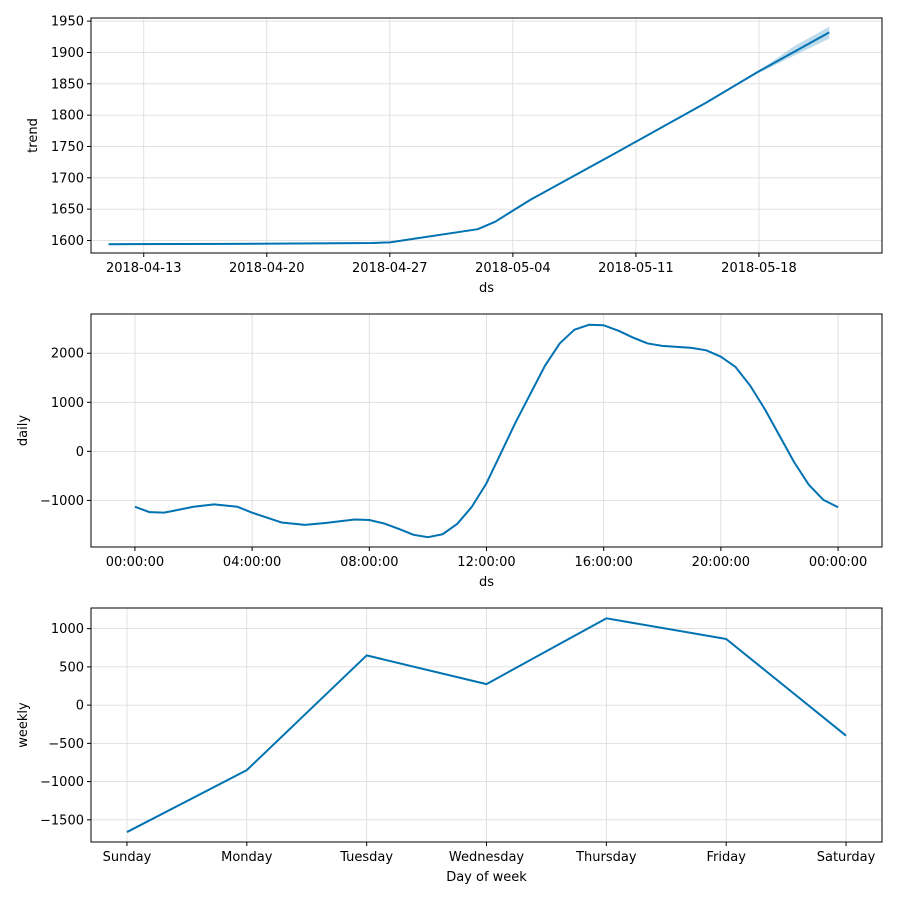 The image size is (900, 900). Describe the element at coordinates (71, 667) in the screenshot. I see `y-tick-label: 500` at that location.